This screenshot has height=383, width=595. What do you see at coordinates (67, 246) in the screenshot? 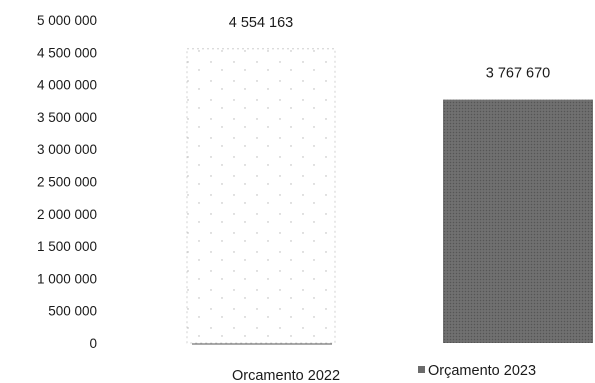
I see `y-tick-label: 1 500 000` at bounding box center [67, 246].